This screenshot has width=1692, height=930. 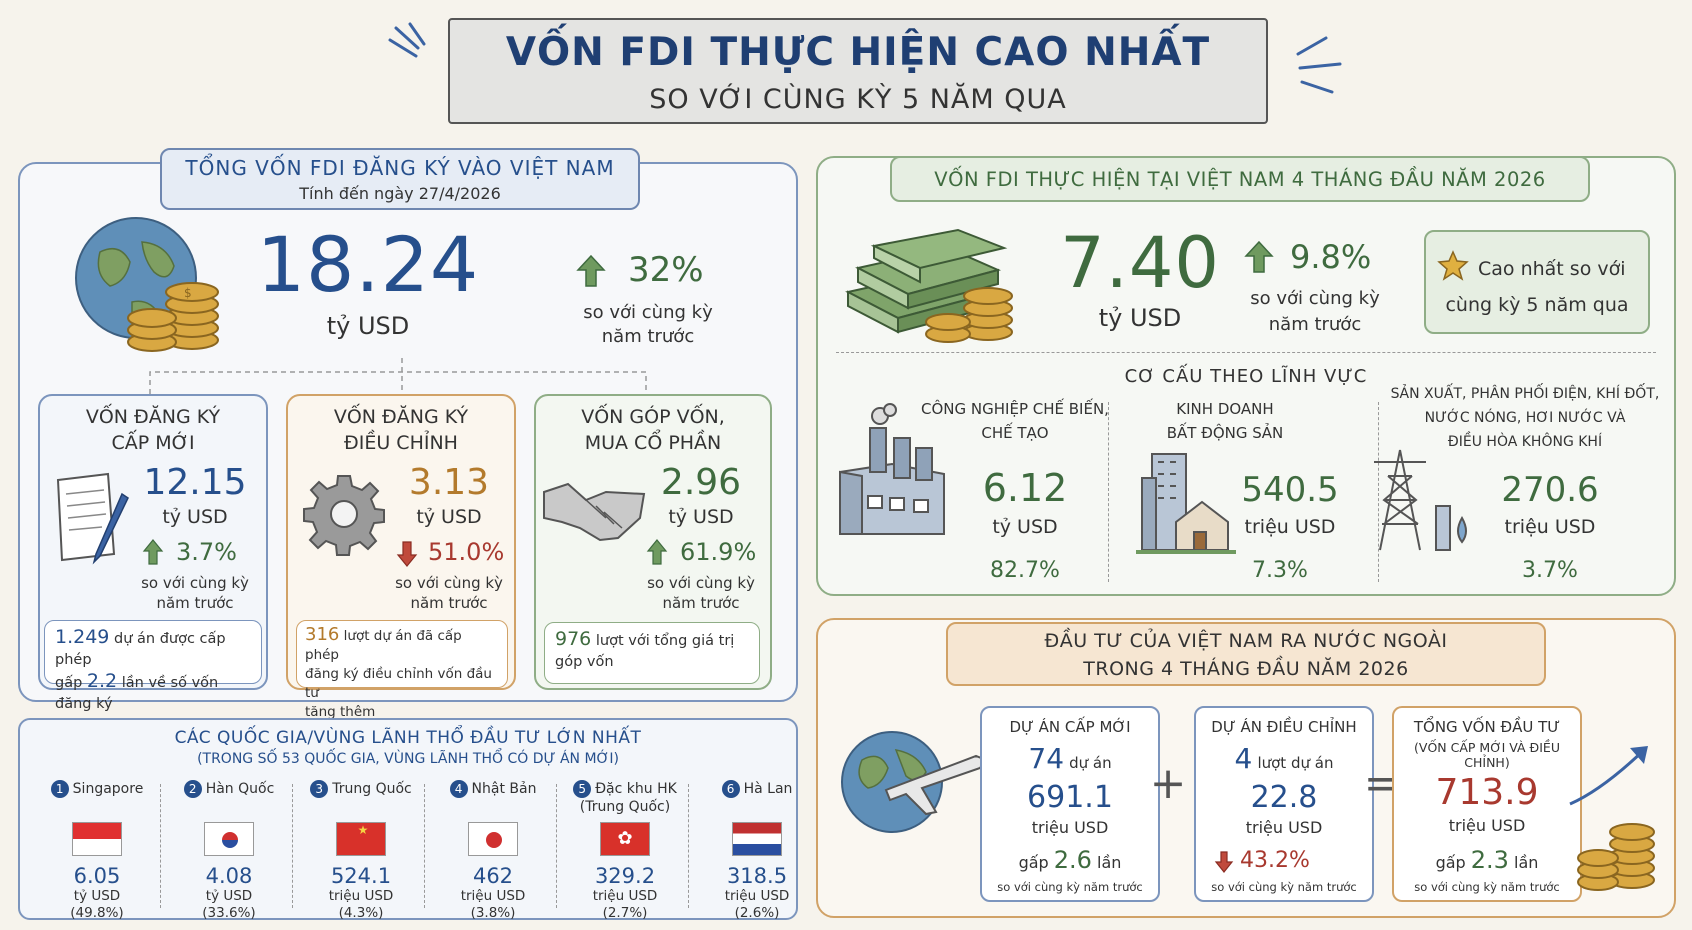 I want to click on contrib-capital-note2: năm trước, so click(x=701, y=603).